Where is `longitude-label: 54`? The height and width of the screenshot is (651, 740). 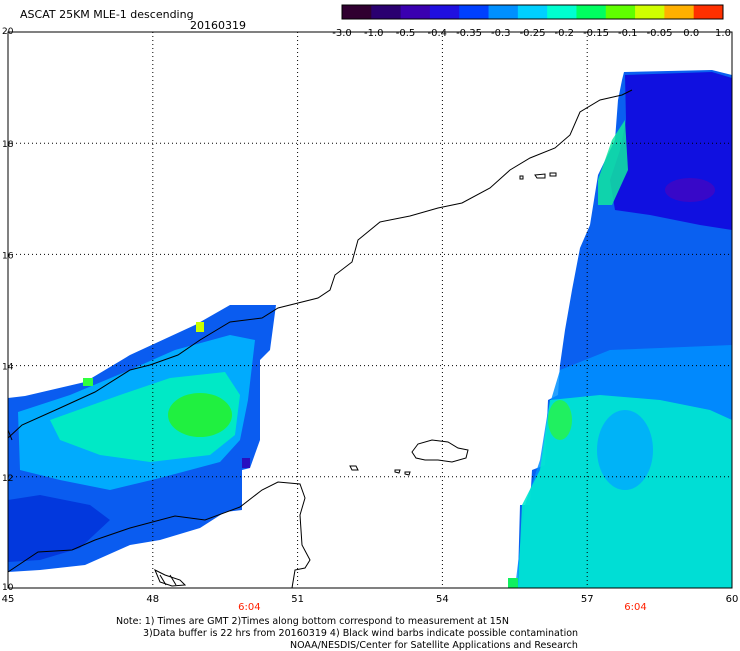 longitude-label: 54 is located at coordinates (442, 599).